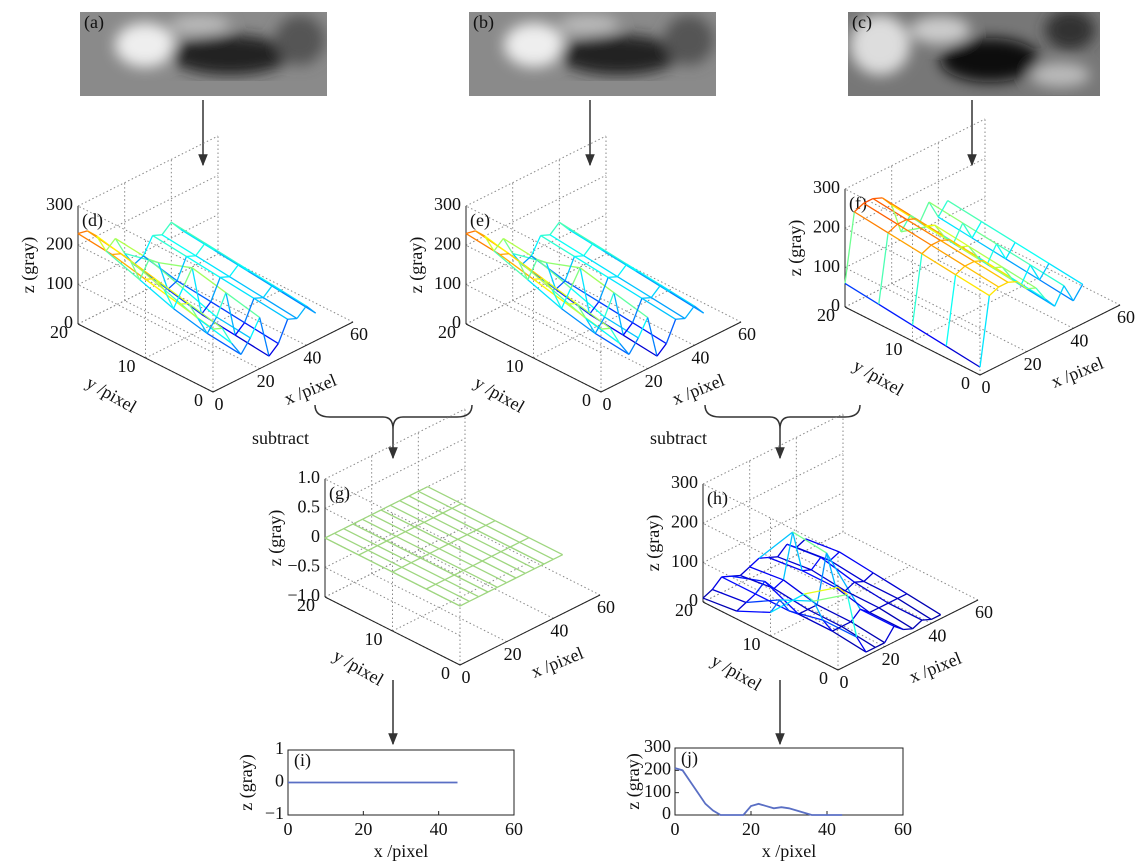 This screenshot has width=1136, height=861. What do you see at coordinates (302, 760) in the screenshot?
I see `panel-label: (i)` at bounding box center [302, 760].